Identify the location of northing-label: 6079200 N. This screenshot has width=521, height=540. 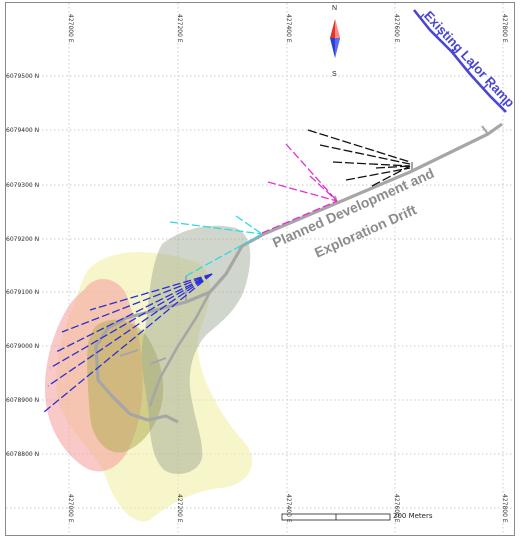
(23, 239).